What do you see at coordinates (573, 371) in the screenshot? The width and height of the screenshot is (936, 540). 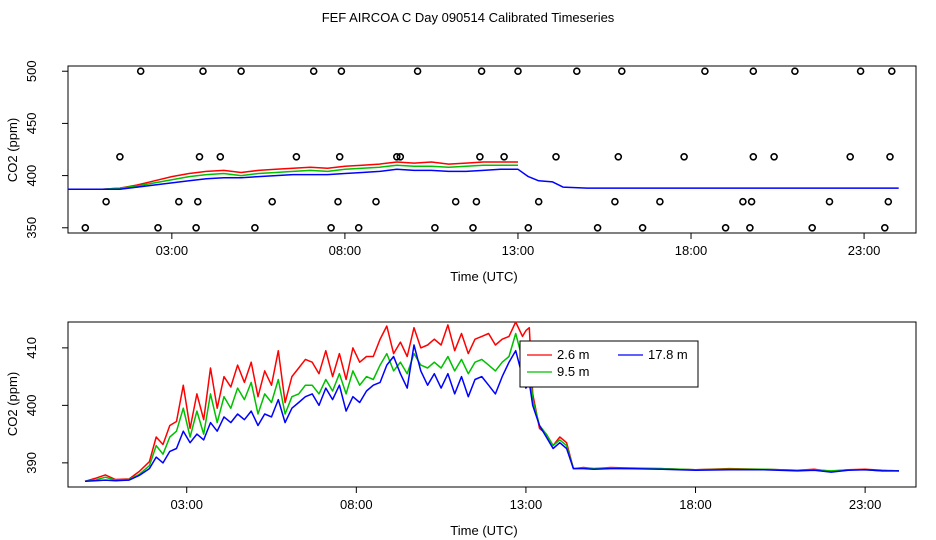 I see `legend-label-9-5m: 9.5 m` at bounding box center [573, 371].